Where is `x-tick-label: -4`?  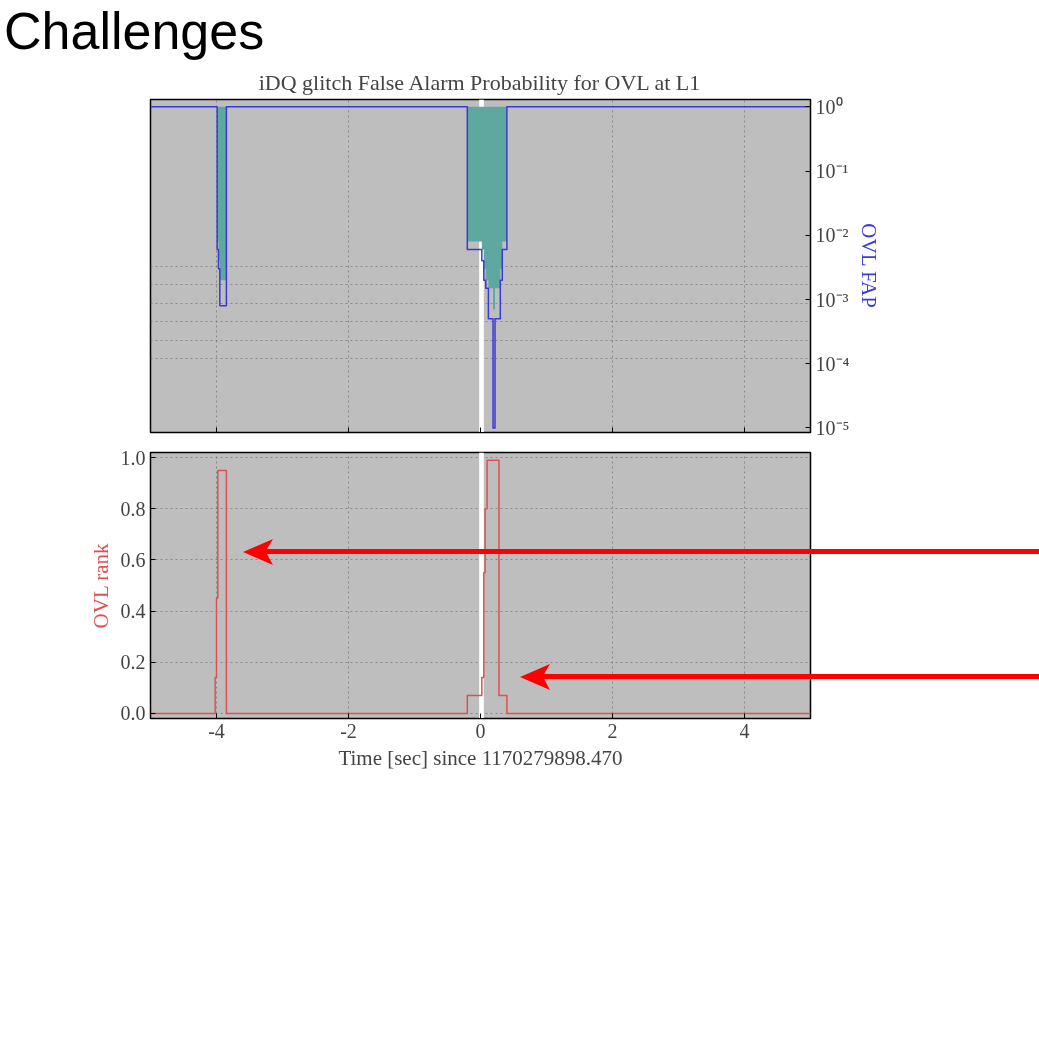
x-tick-label: -4 is located at coordinates (216, 730).